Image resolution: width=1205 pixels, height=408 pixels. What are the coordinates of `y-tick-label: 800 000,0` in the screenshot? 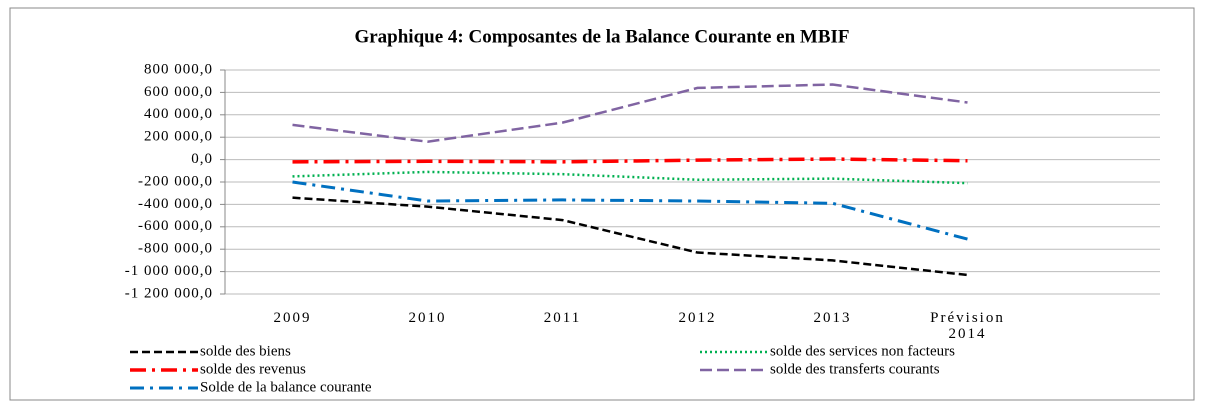 It's located at (178, 69).